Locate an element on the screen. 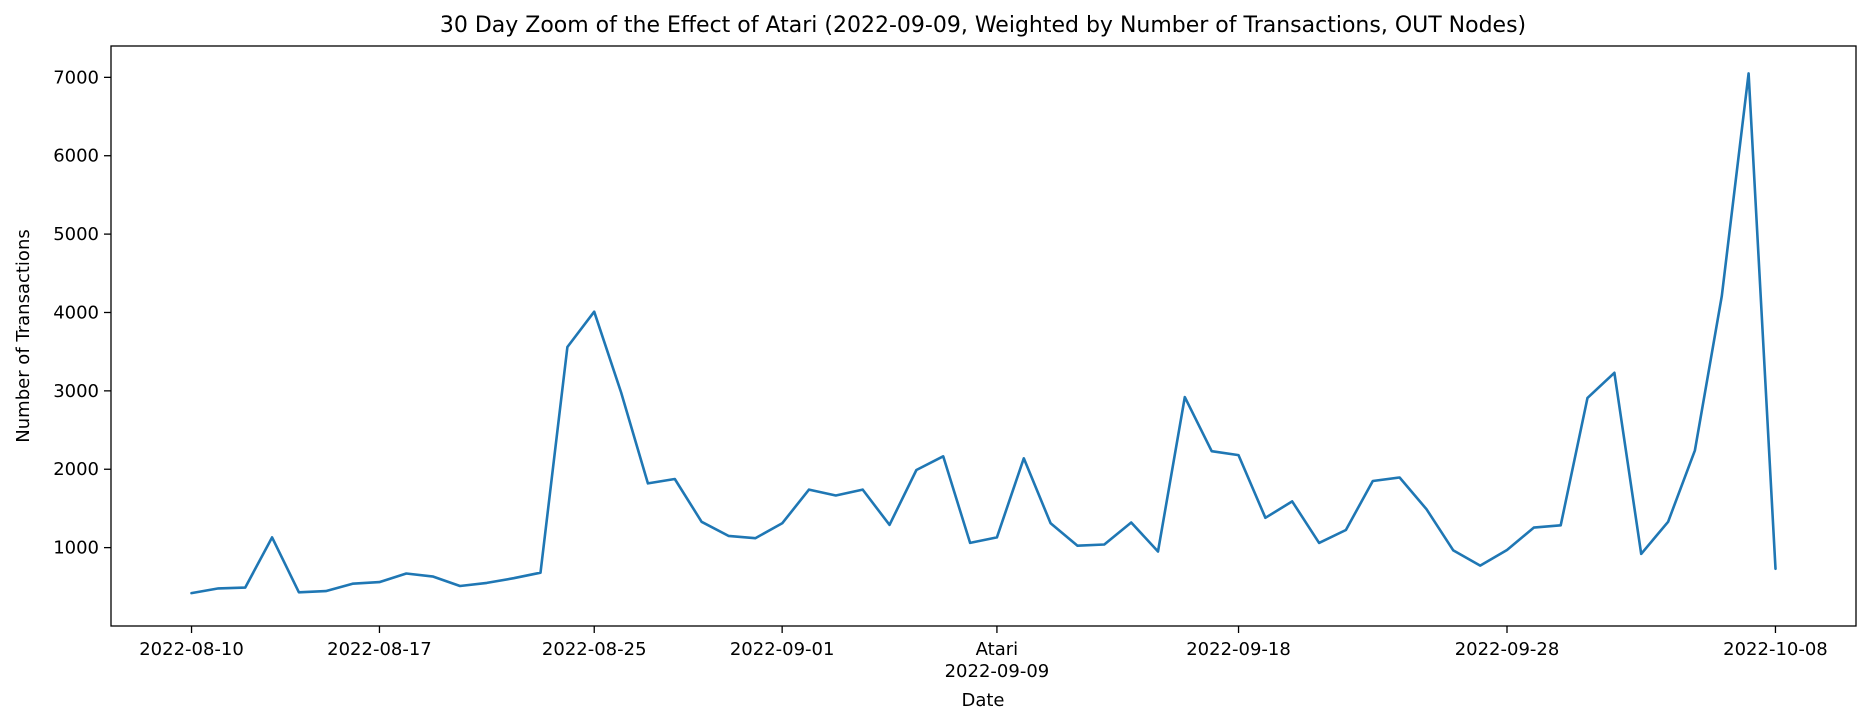  x-tick-label: 2022-10-08 is located at coordinates (1775, 649).